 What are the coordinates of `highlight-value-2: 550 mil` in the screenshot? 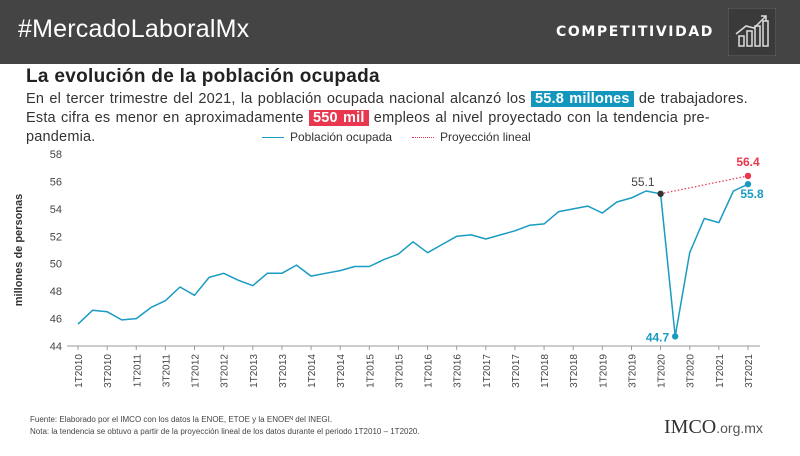 It's located at (339, 118).